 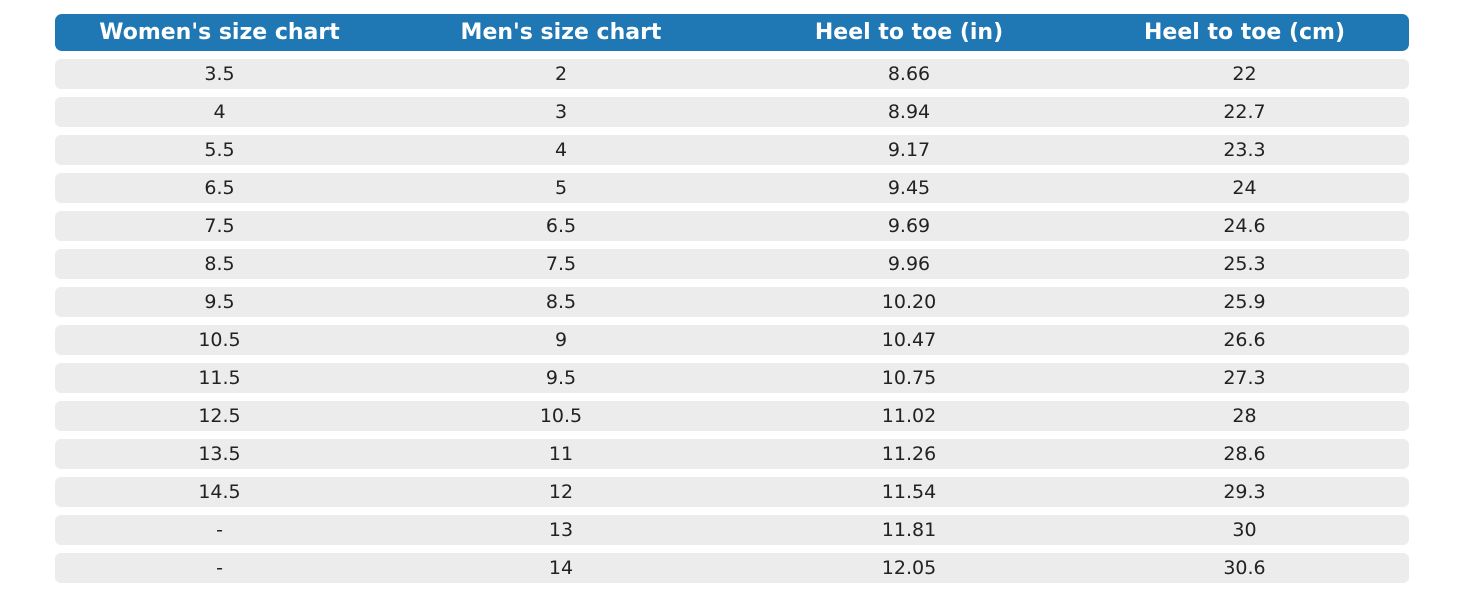 I want to click on cell-mens-size: 2, so click(x=561, y=74).